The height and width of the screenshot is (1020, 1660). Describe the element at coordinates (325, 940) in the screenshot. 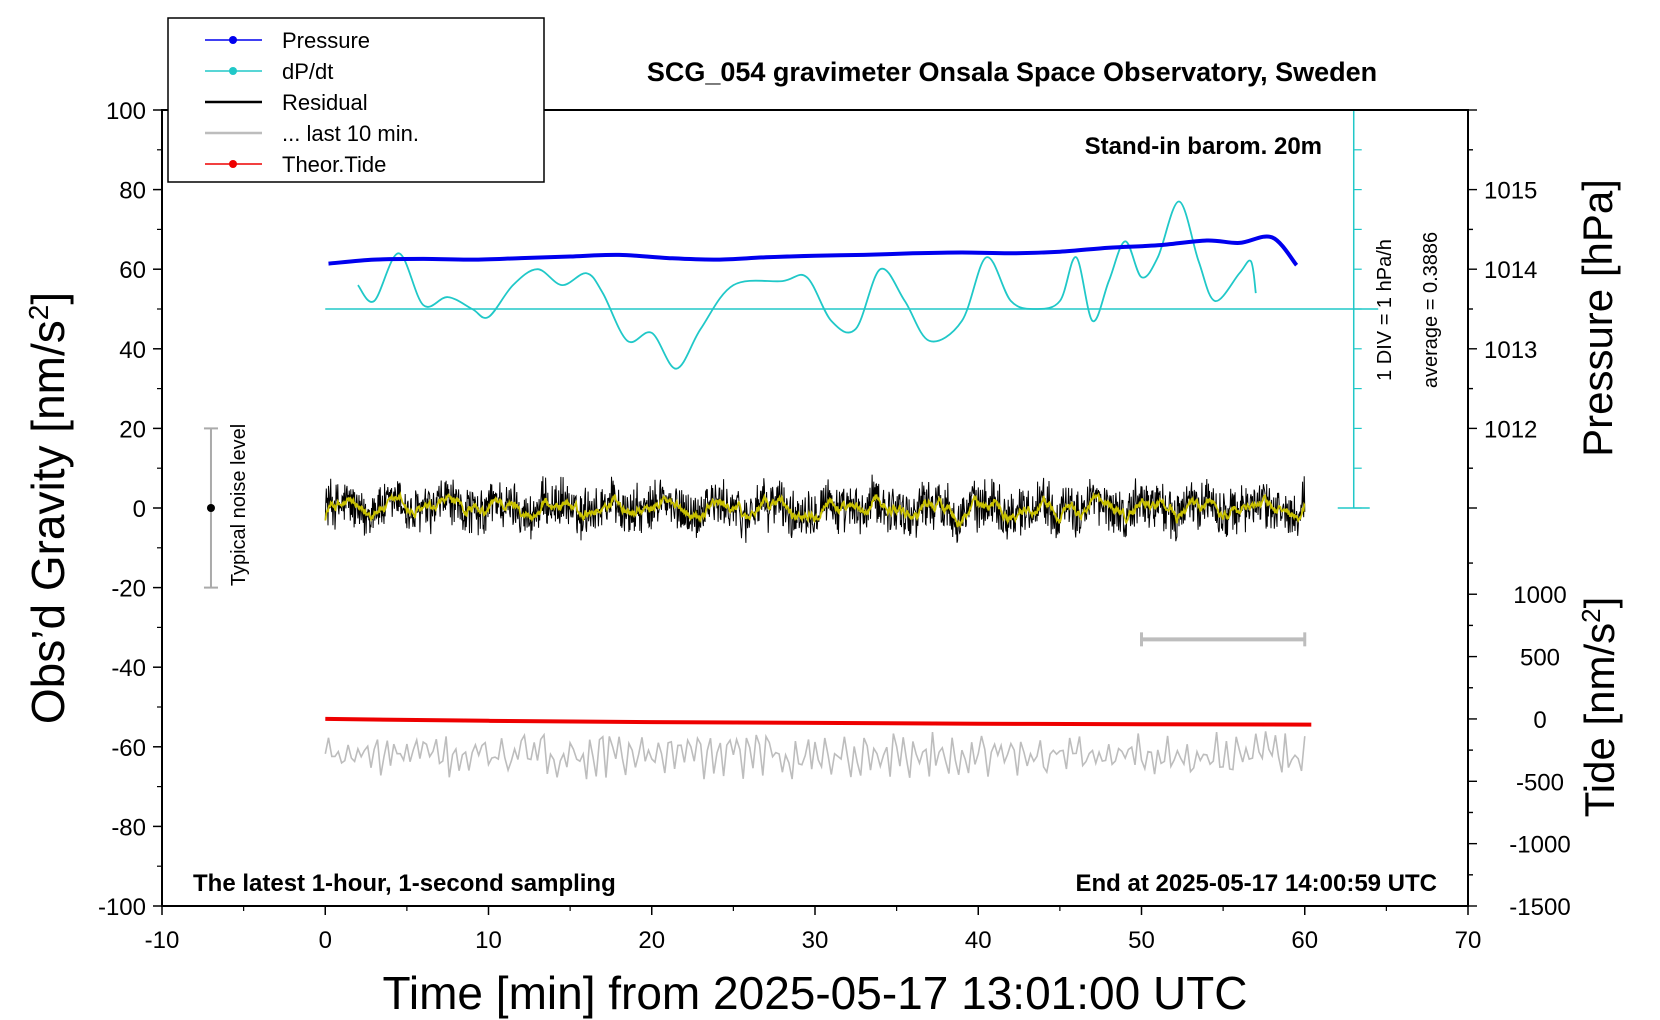

I see `x-tick-label: 0` at that location.